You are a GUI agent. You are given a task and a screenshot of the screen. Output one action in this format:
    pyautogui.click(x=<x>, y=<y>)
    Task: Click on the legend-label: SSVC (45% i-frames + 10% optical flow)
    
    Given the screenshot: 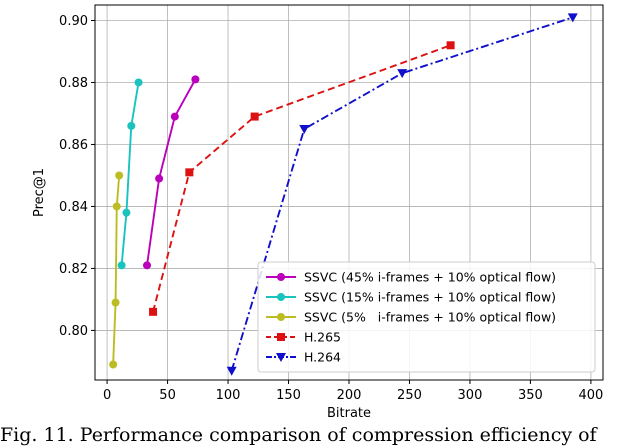 What is the action you would take?
    pyautogui.click(x=430, y=277)
    